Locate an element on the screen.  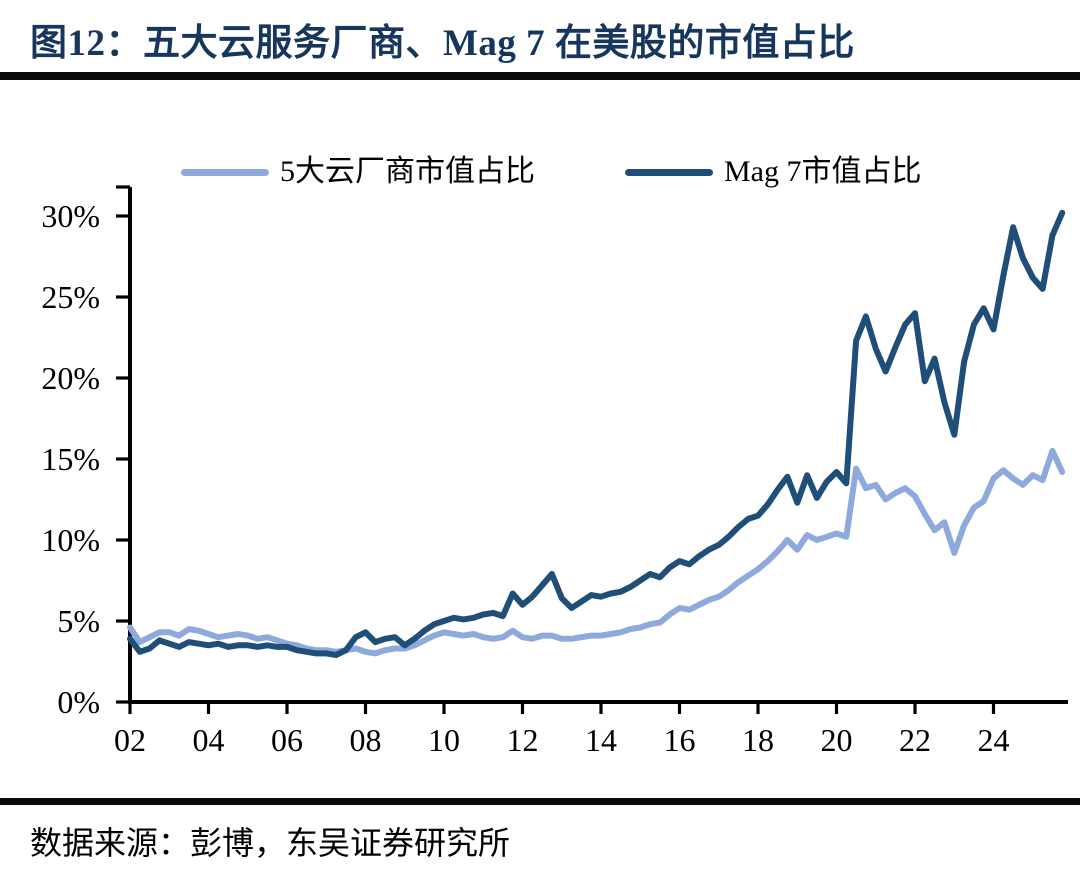
x-tick-label: 02 is located at coordinates (130, 740).